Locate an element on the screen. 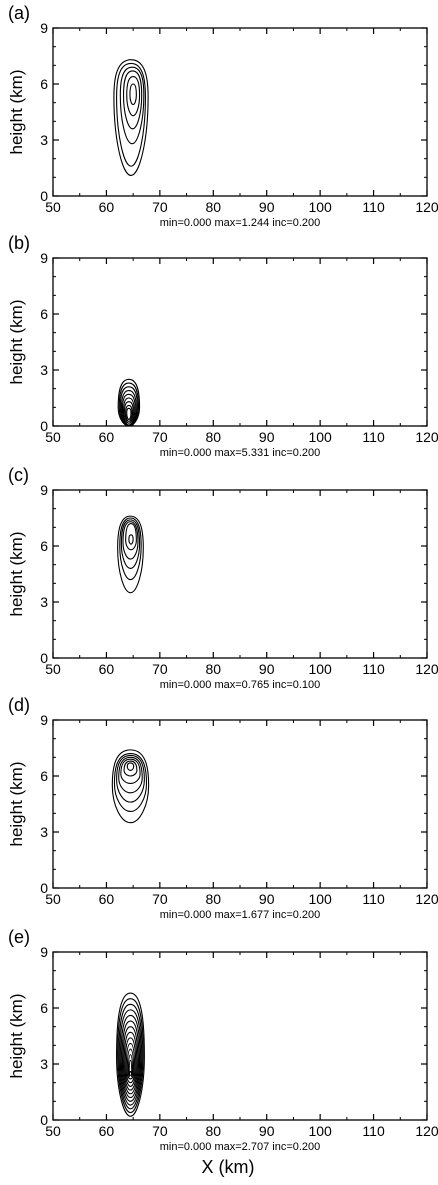  panel-label: (b) is located at coordinates (19, 243).